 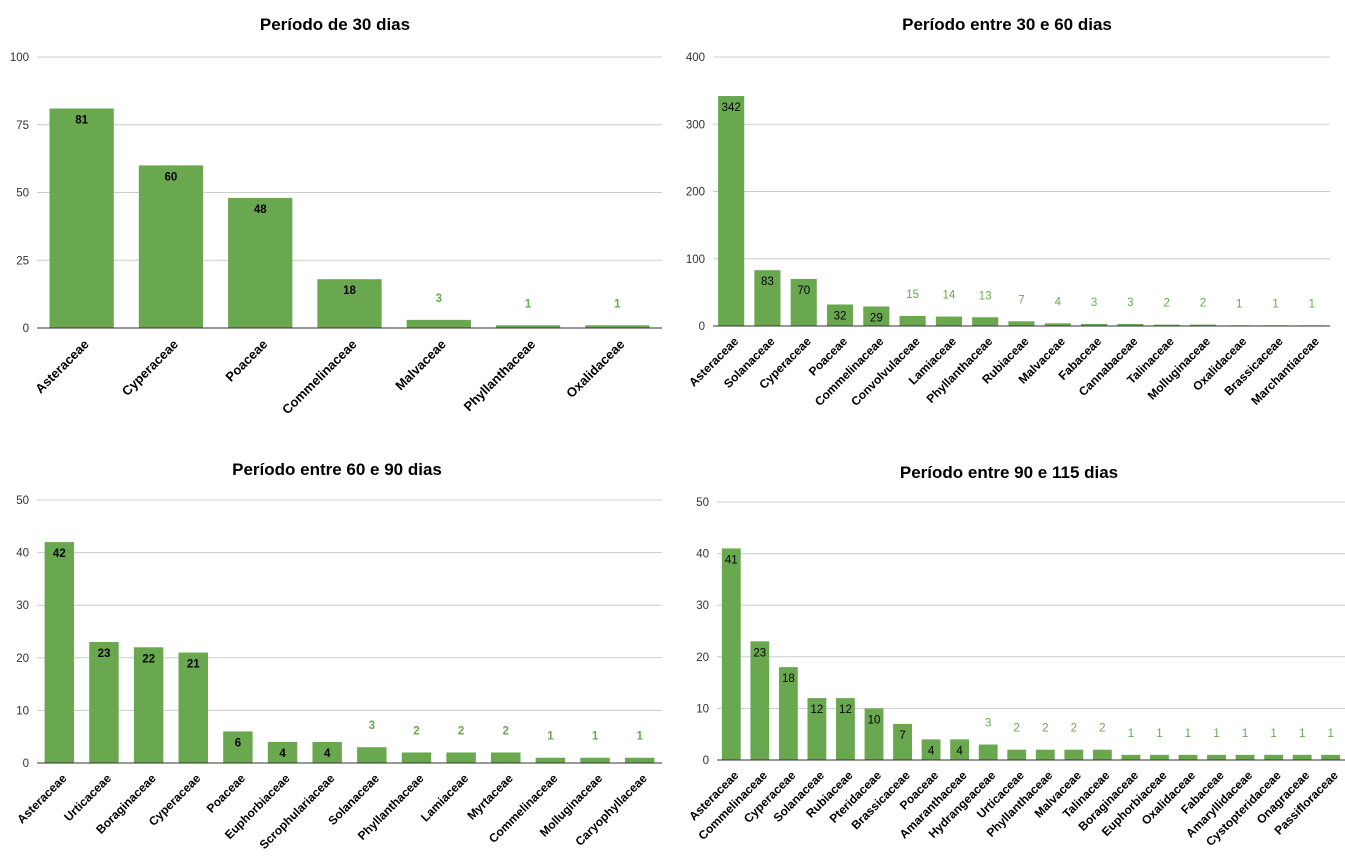 What do you see at coordinates (22, 126) in the screenshot?
I see `y-tick-label: 75` at bounding box center [22, 126].